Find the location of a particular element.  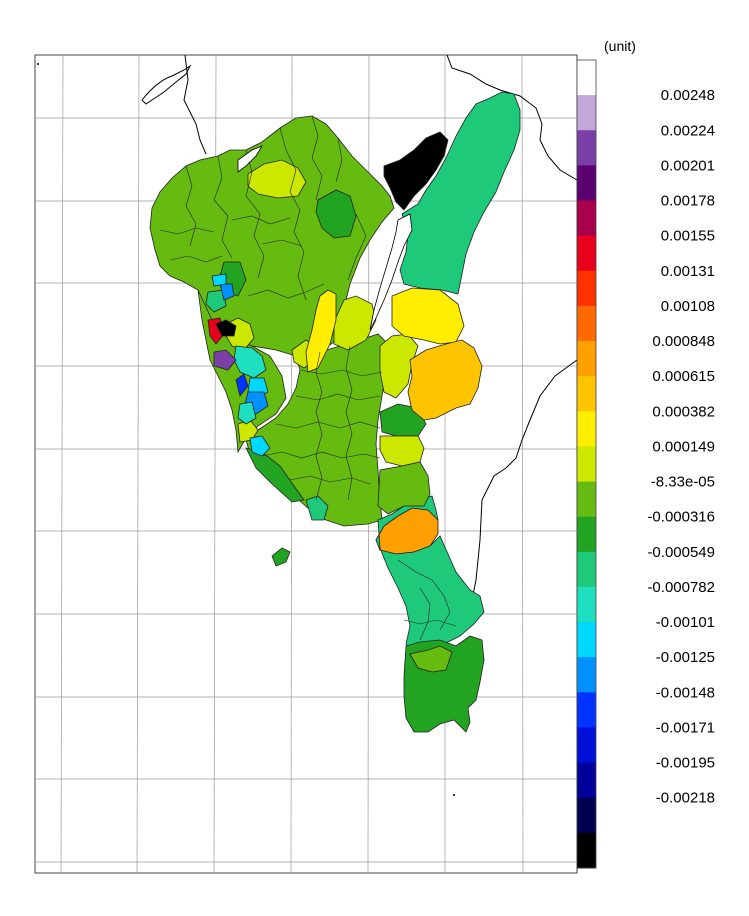

region-south-tail is located at coordinates (430, 575).